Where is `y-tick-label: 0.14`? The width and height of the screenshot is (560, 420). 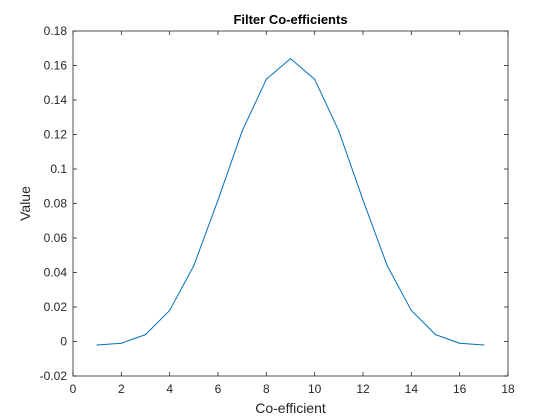
y-tick-label: 0.14 is located at coordinates (56, 100).